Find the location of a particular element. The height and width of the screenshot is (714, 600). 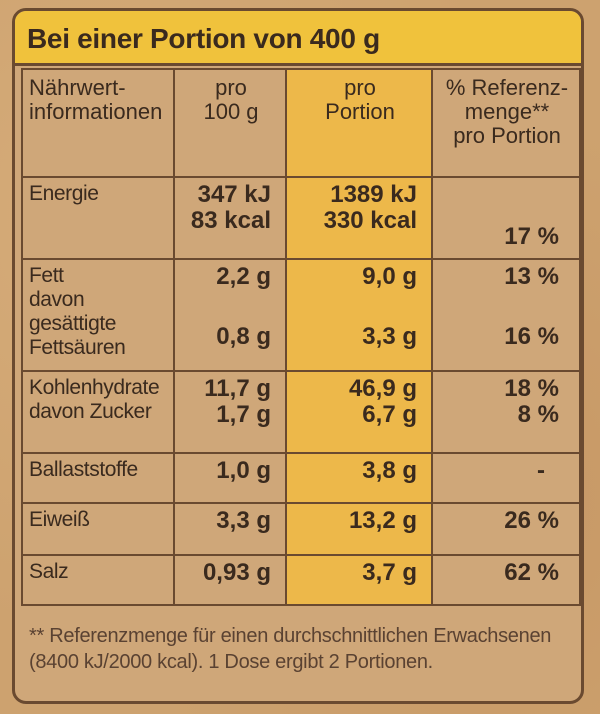

table-row-protein: Eiweiß 3,3 g 13,2 g 26 % is located at coordinates (301, 529).